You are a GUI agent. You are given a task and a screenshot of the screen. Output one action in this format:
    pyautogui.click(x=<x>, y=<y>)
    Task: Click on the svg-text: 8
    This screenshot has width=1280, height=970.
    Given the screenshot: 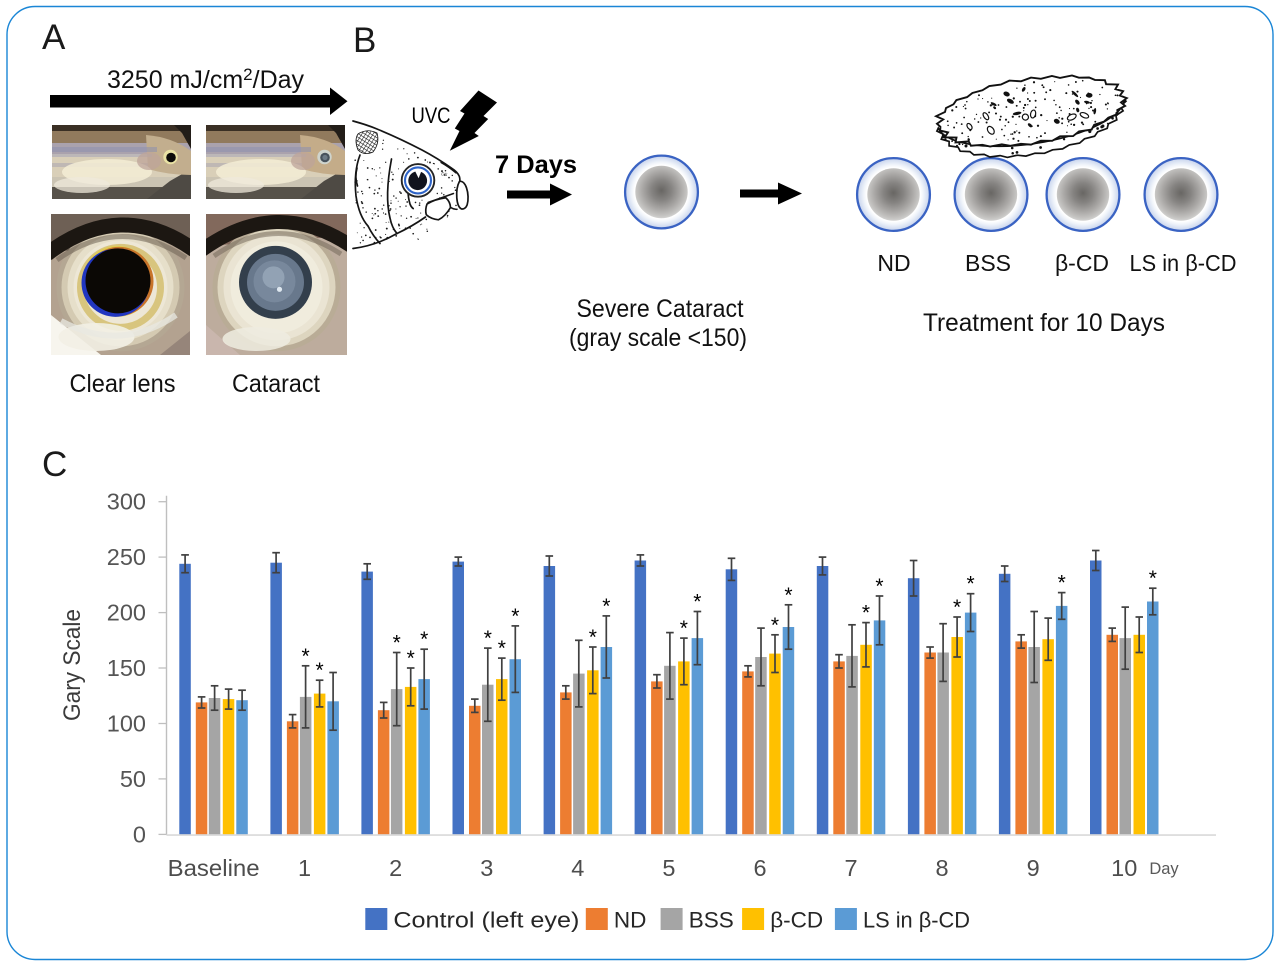 What is the action you would take?
    pyautogui.click(x=942, y=868)
    